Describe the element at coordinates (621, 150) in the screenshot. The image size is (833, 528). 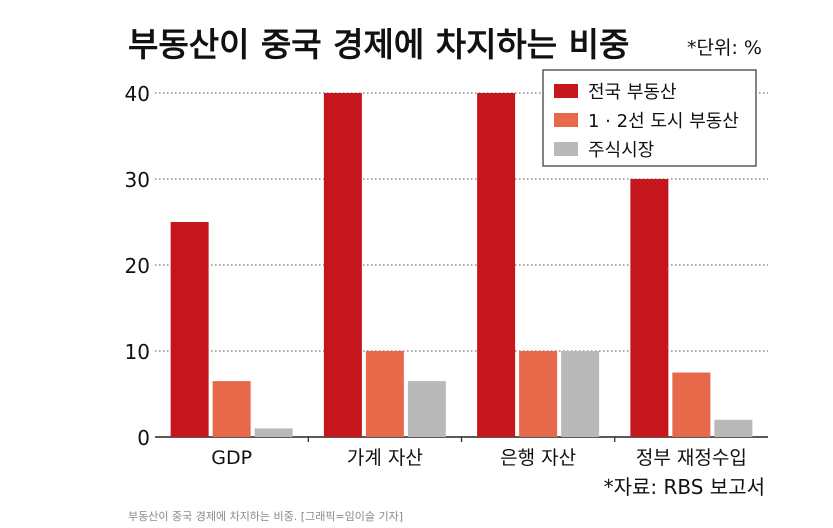
I see `legend-label: 주식시장` at that location.